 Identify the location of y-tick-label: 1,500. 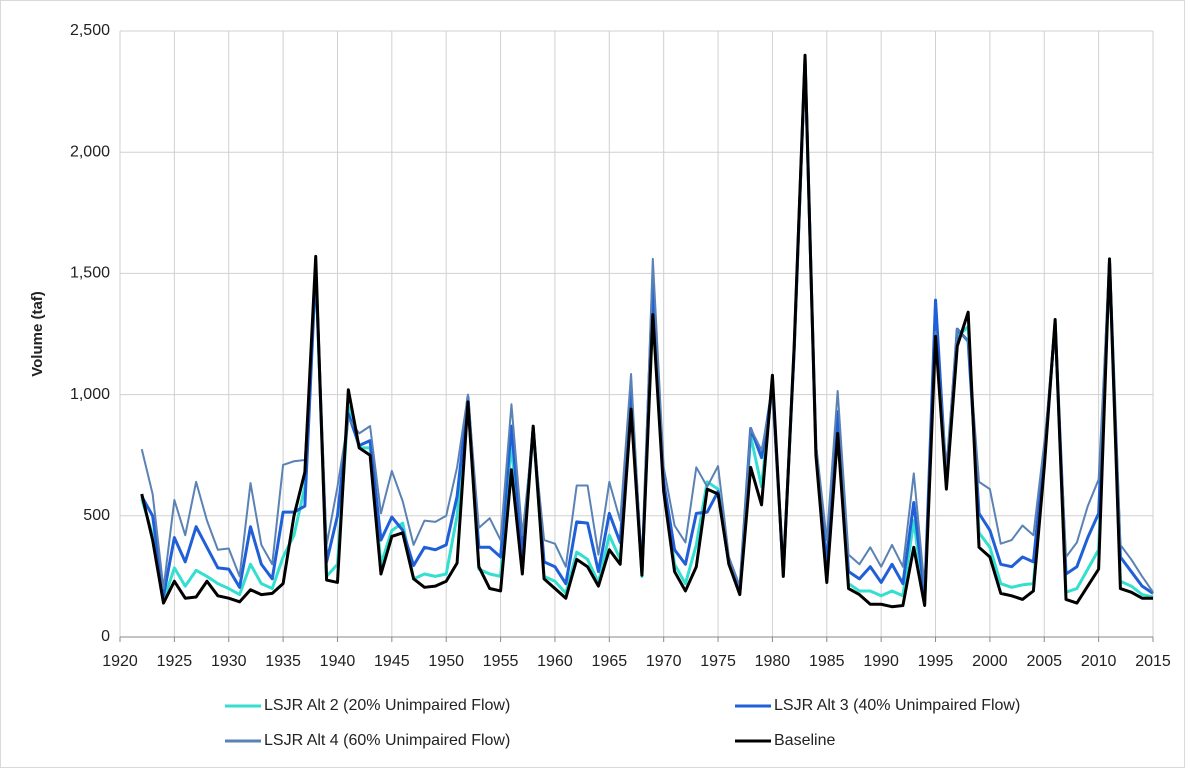
(90, 273).